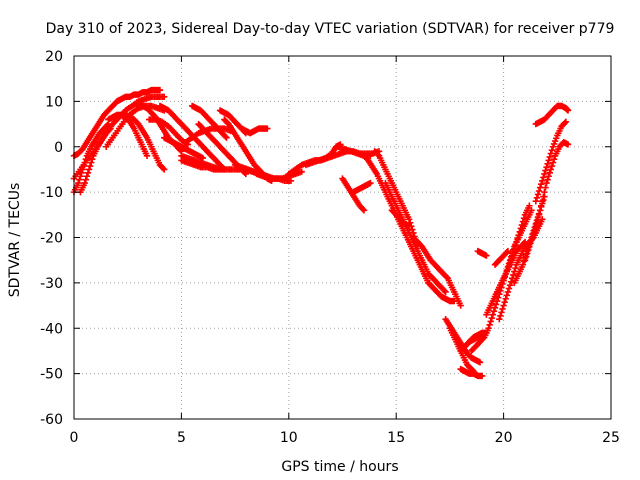 The width and height of the screenshot is (640, 480). I want to click on x-tick-label: 20, so click(504, 438).